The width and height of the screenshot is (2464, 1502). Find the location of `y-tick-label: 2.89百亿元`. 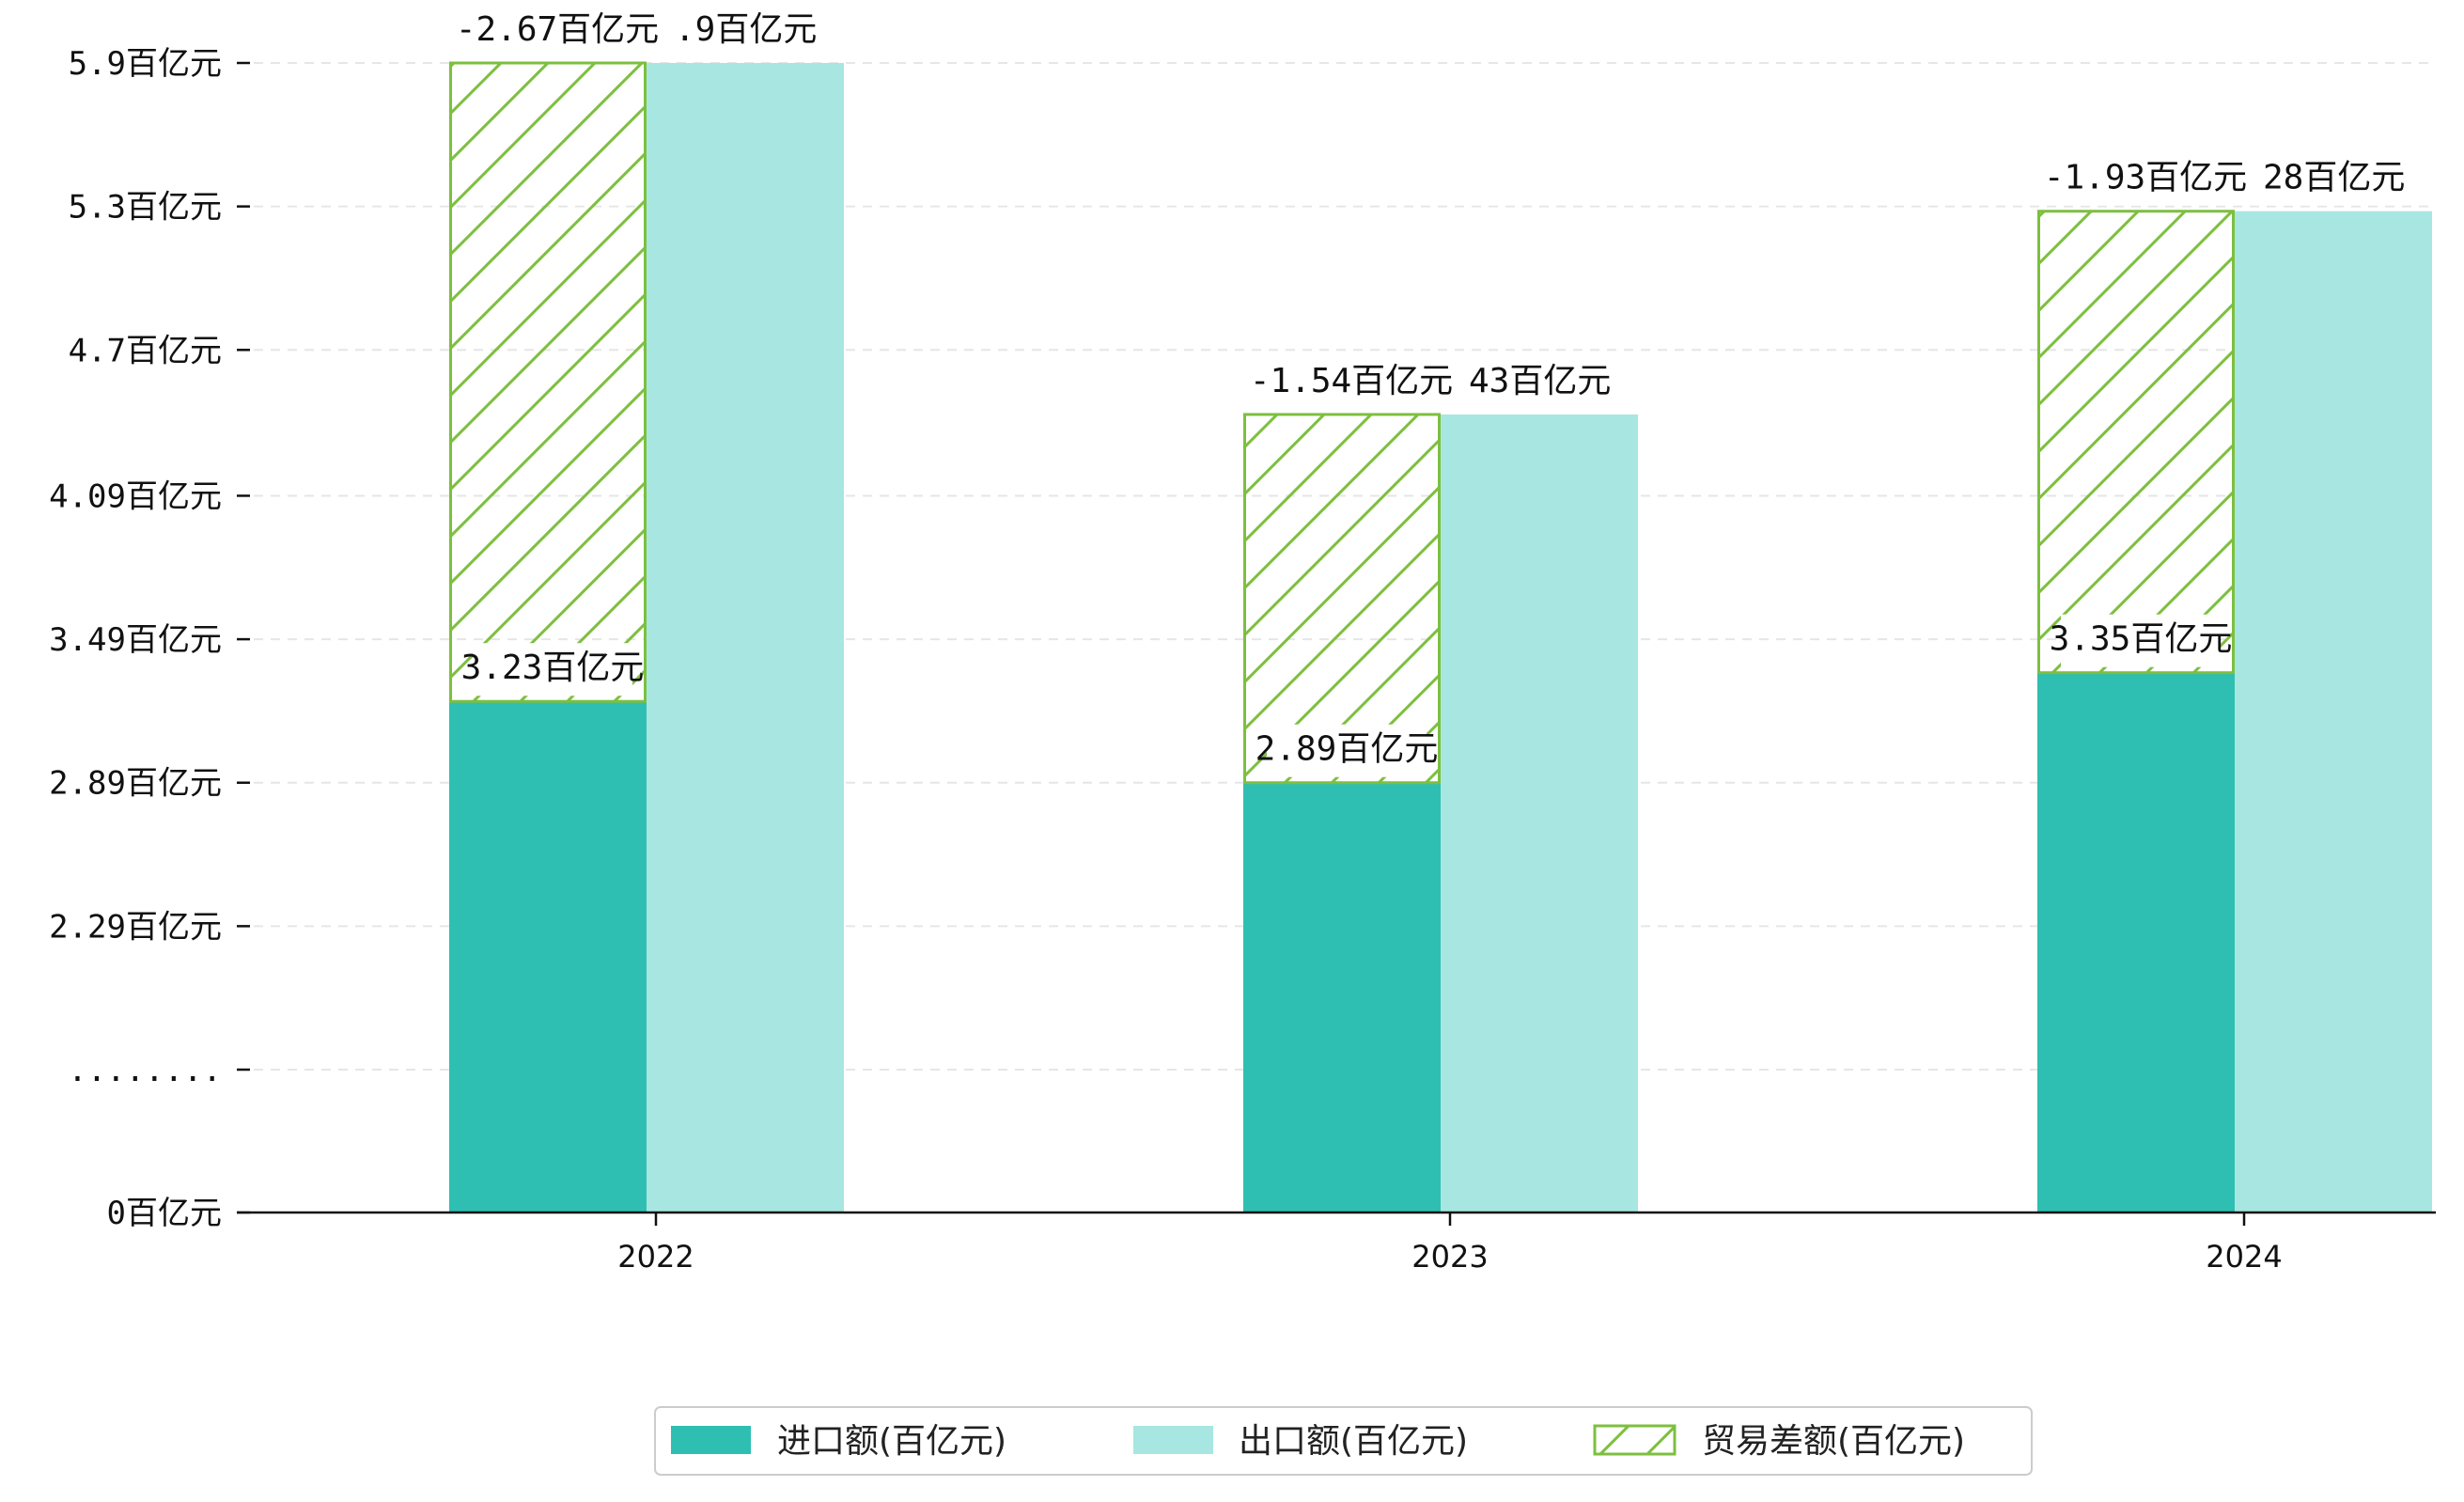

y-tick-label: 2.89百亿元 is located at coordinates (135, 784).